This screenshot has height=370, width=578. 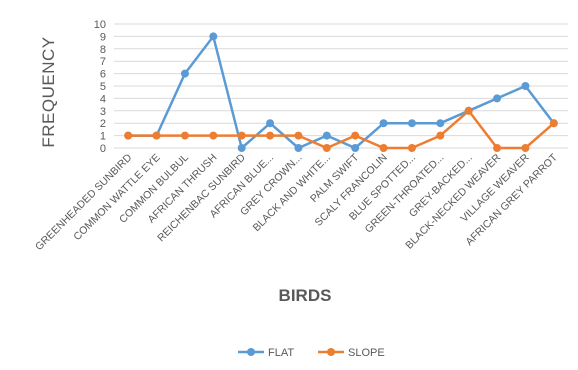 I want to click on y-tick-label: 8, so click(x=103, y=50).